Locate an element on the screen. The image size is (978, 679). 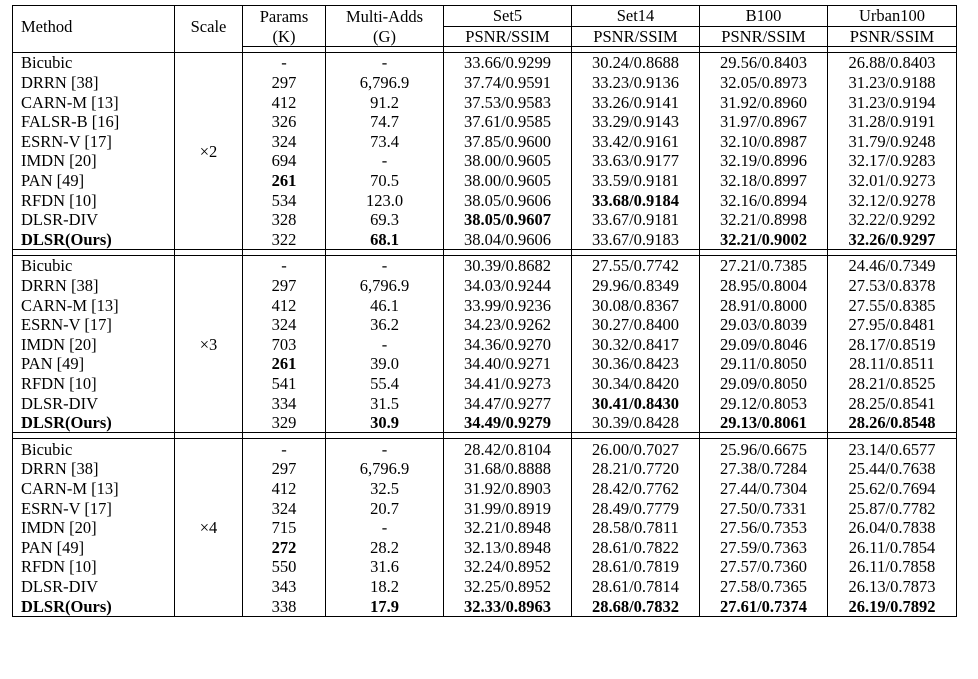
urban100-cell: 31.23/0.9188 is located at coordinates (892, 82).